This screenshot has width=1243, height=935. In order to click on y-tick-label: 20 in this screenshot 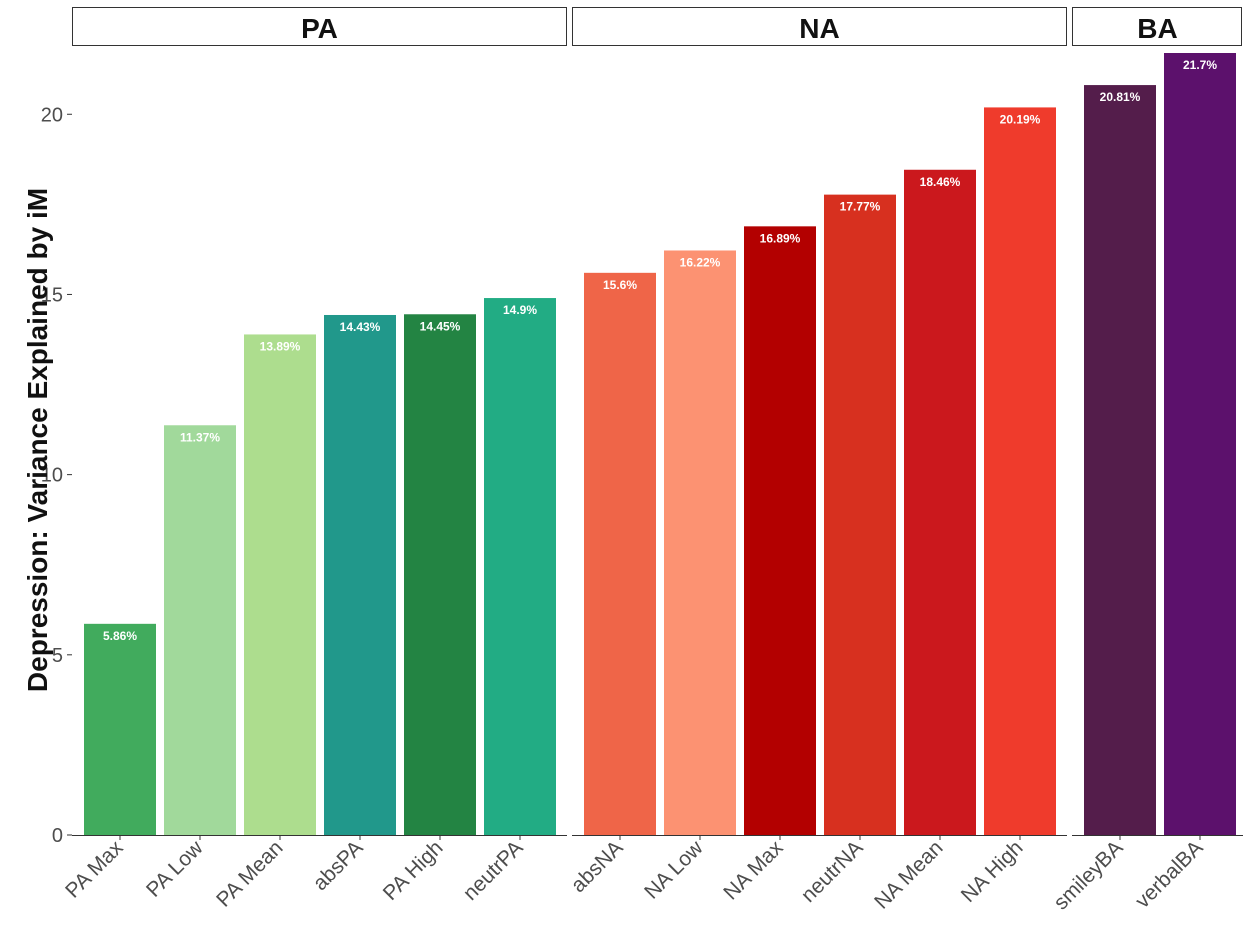, I will do `click(52, 115)`.